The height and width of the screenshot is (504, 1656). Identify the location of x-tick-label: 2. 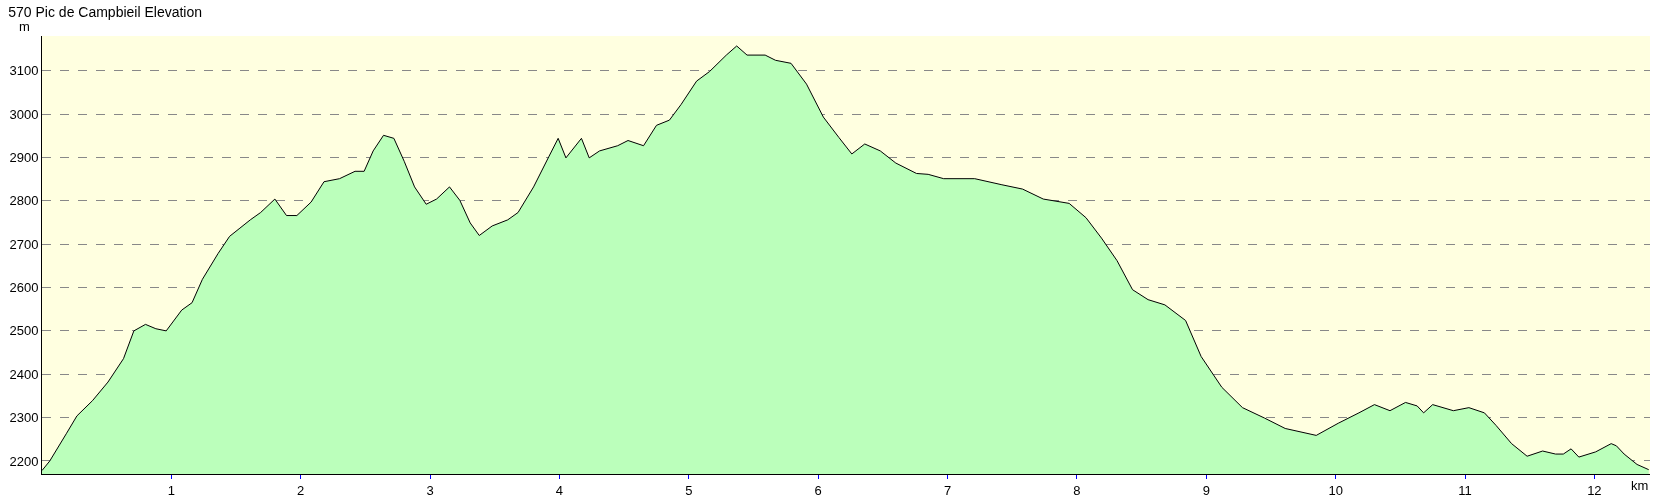
(301, 490).